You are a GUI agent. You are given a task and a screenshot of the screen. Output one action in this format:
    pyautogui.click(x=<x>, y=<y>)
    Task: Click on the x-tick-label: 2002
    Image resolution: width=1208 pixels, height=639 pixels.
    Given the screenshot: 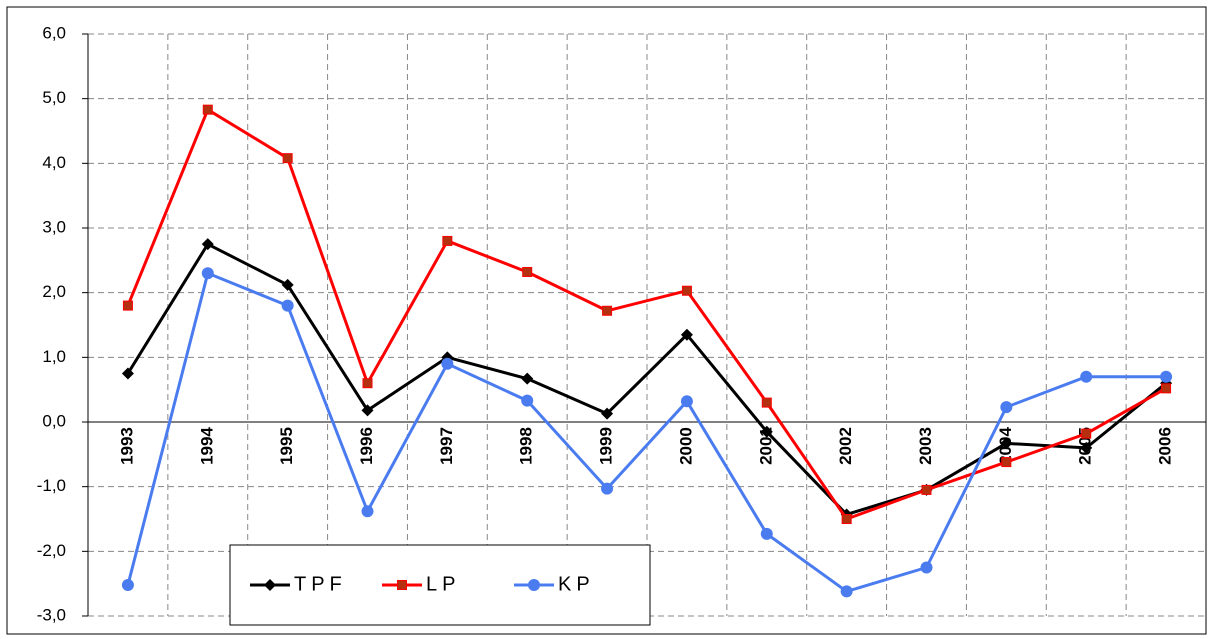 What is the action you would take?
    pyautogui.click(x=845, y=446)
    